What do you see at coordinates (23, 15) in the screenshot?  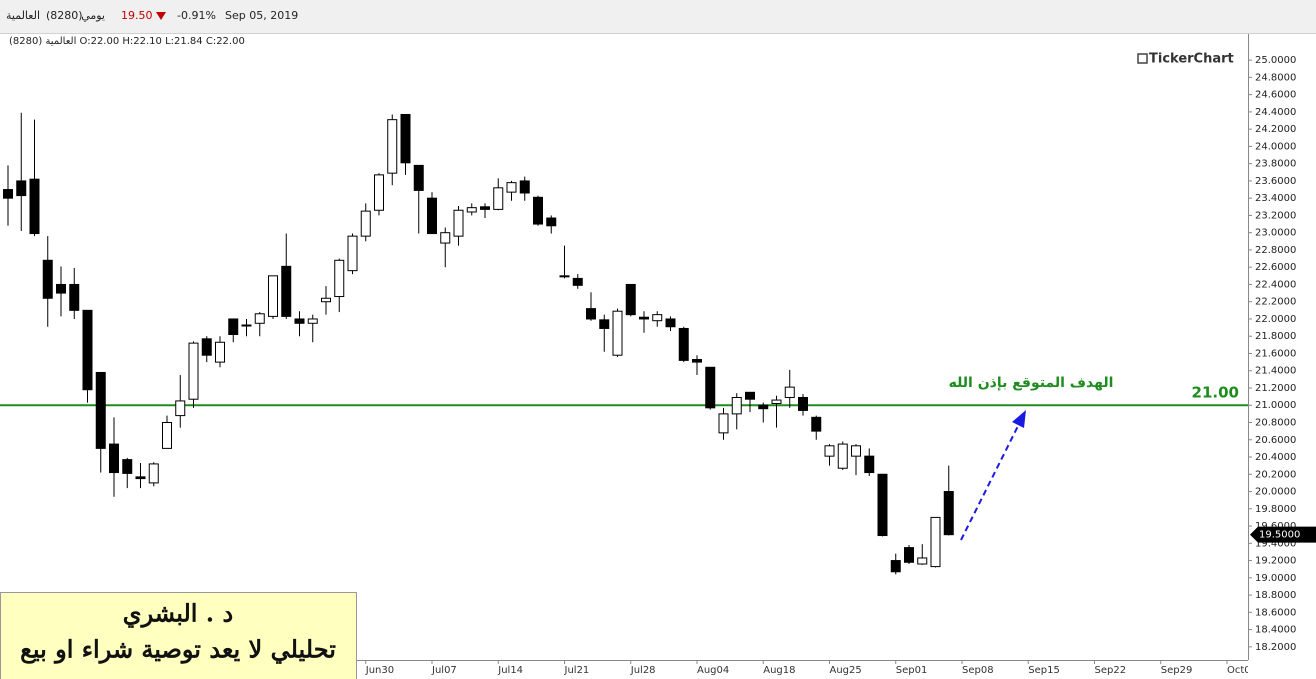 I see `symbol-name: العالمية` at bounding box center [23, 15].